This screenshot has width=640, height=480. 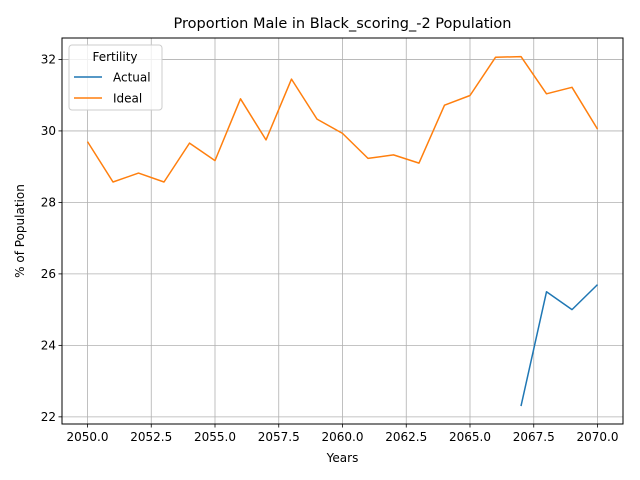 What do you see at coordinates (559, 345) in the screenshot?
I see `series-line-actual` at bounding box center [559, 345].